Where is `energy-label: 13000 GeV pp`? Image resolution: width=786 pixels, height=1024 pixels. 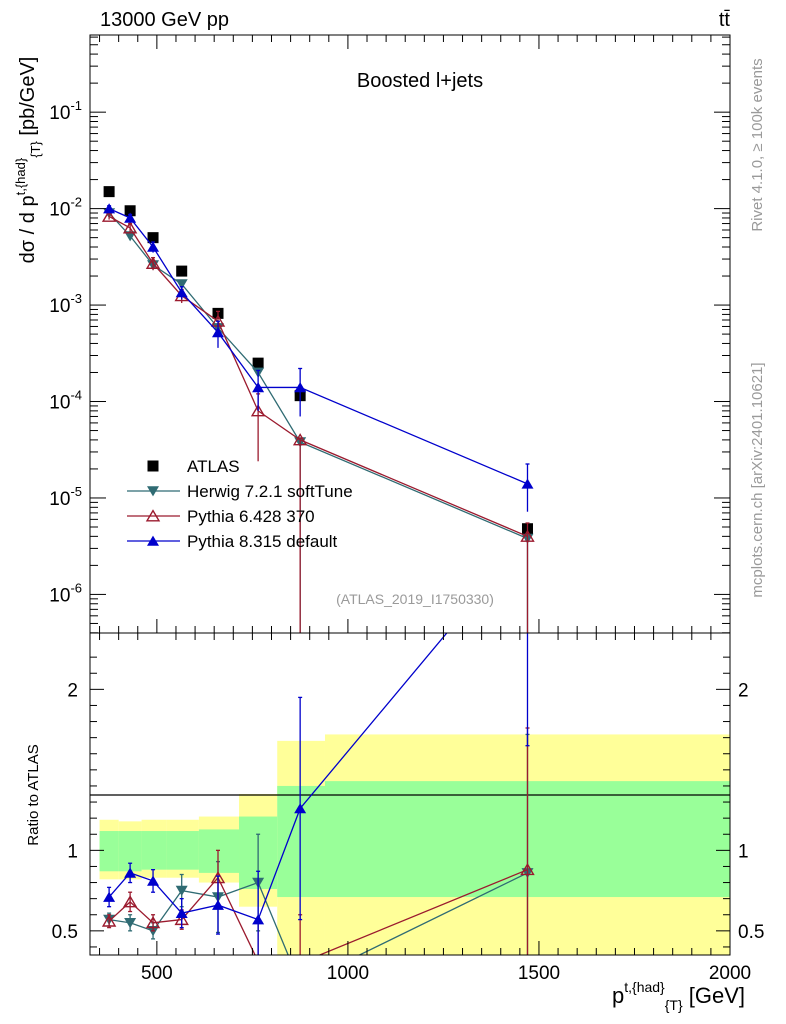
energy-label: 13000 GeV pp is located at coordinates (164, 20).